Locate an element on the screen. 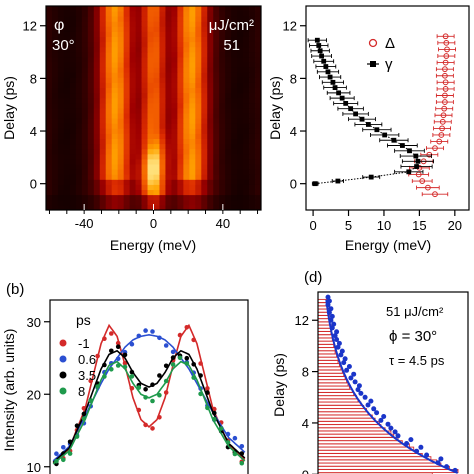  heatmap-x-tick-label: -40 is located at coordinates (84, 223).